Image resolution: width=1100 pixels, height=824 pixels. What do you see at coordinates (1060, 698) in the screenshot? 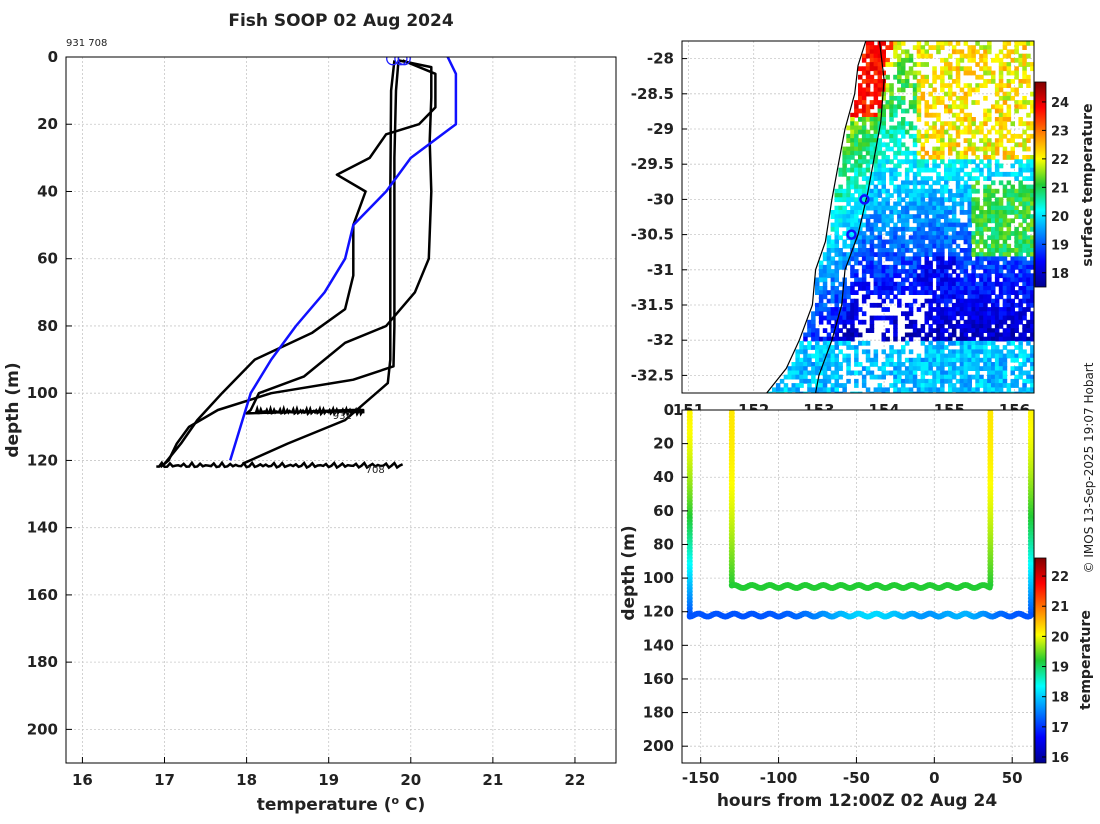
I see `temperature-colorbar-tick-label: 18` at bounding box center [1060, 698].